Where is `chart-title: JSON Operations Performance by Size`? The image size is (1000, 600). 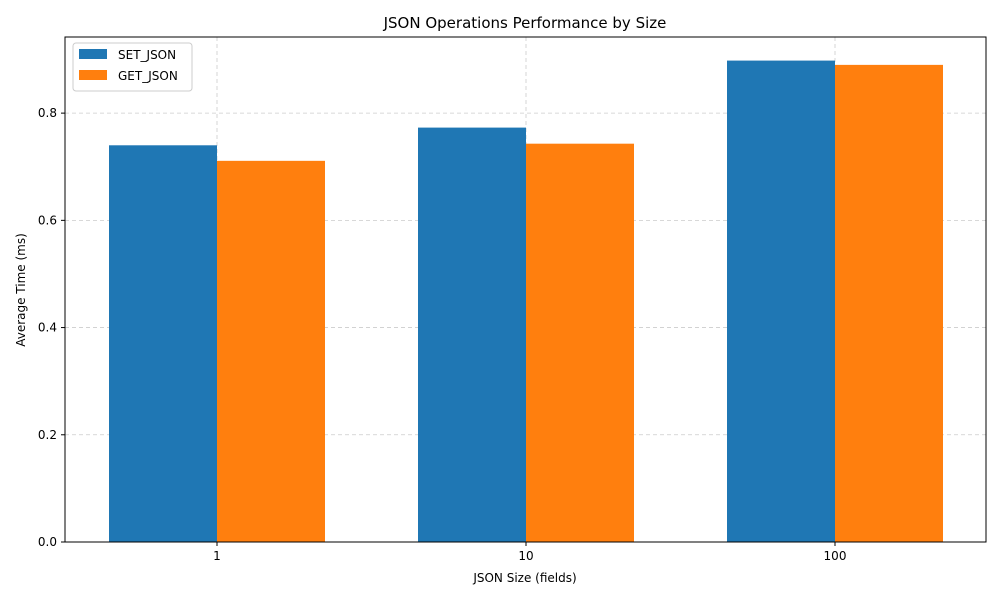 chart-title: JSON Operations Performance by Size is located at coordinates (525, 23).